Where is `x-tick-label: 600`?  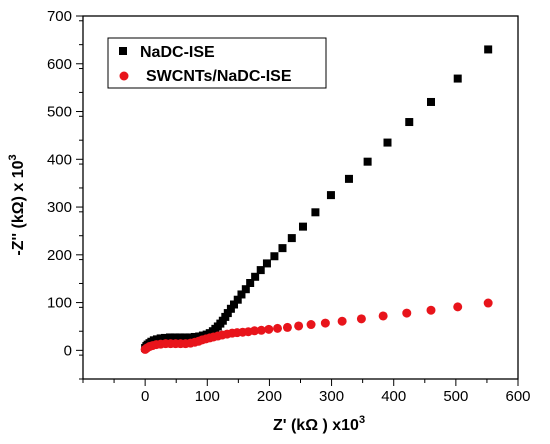
x-tick-label: 600 is located at coordinates (517, 396).